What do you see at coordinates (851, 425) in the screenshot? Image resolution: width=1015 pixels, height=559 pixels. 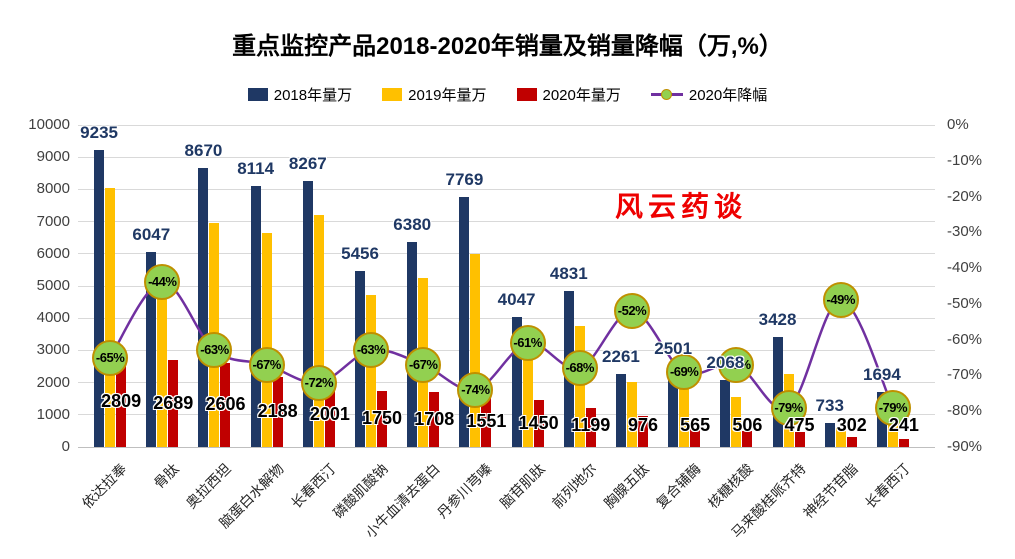 I see `value-label-2020: 302` at bounding box center [851, 425].